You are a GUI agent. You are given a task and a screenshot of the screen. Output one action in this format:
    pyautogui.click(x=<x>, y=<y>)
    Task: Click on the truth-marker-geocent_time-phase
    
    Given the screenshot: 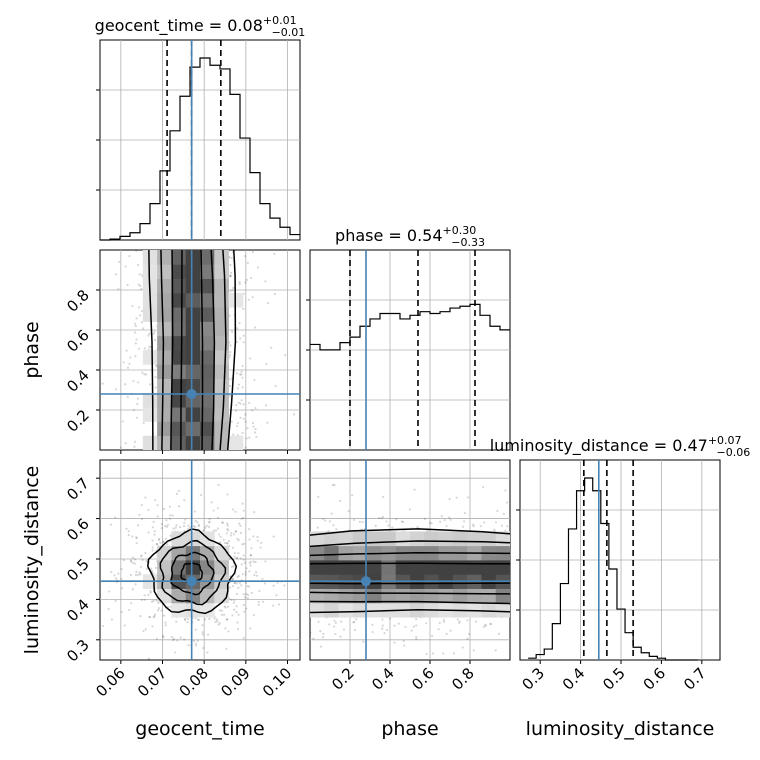 What is the action you would take?
    pyautogui.click(x=191, y=394)
    